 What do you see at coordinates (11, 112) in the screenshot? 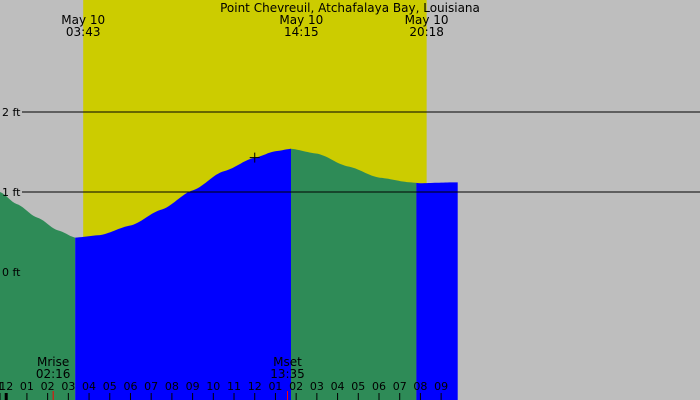
I see `y-tick-label: 2 ft` at bounding box center [11, 112].